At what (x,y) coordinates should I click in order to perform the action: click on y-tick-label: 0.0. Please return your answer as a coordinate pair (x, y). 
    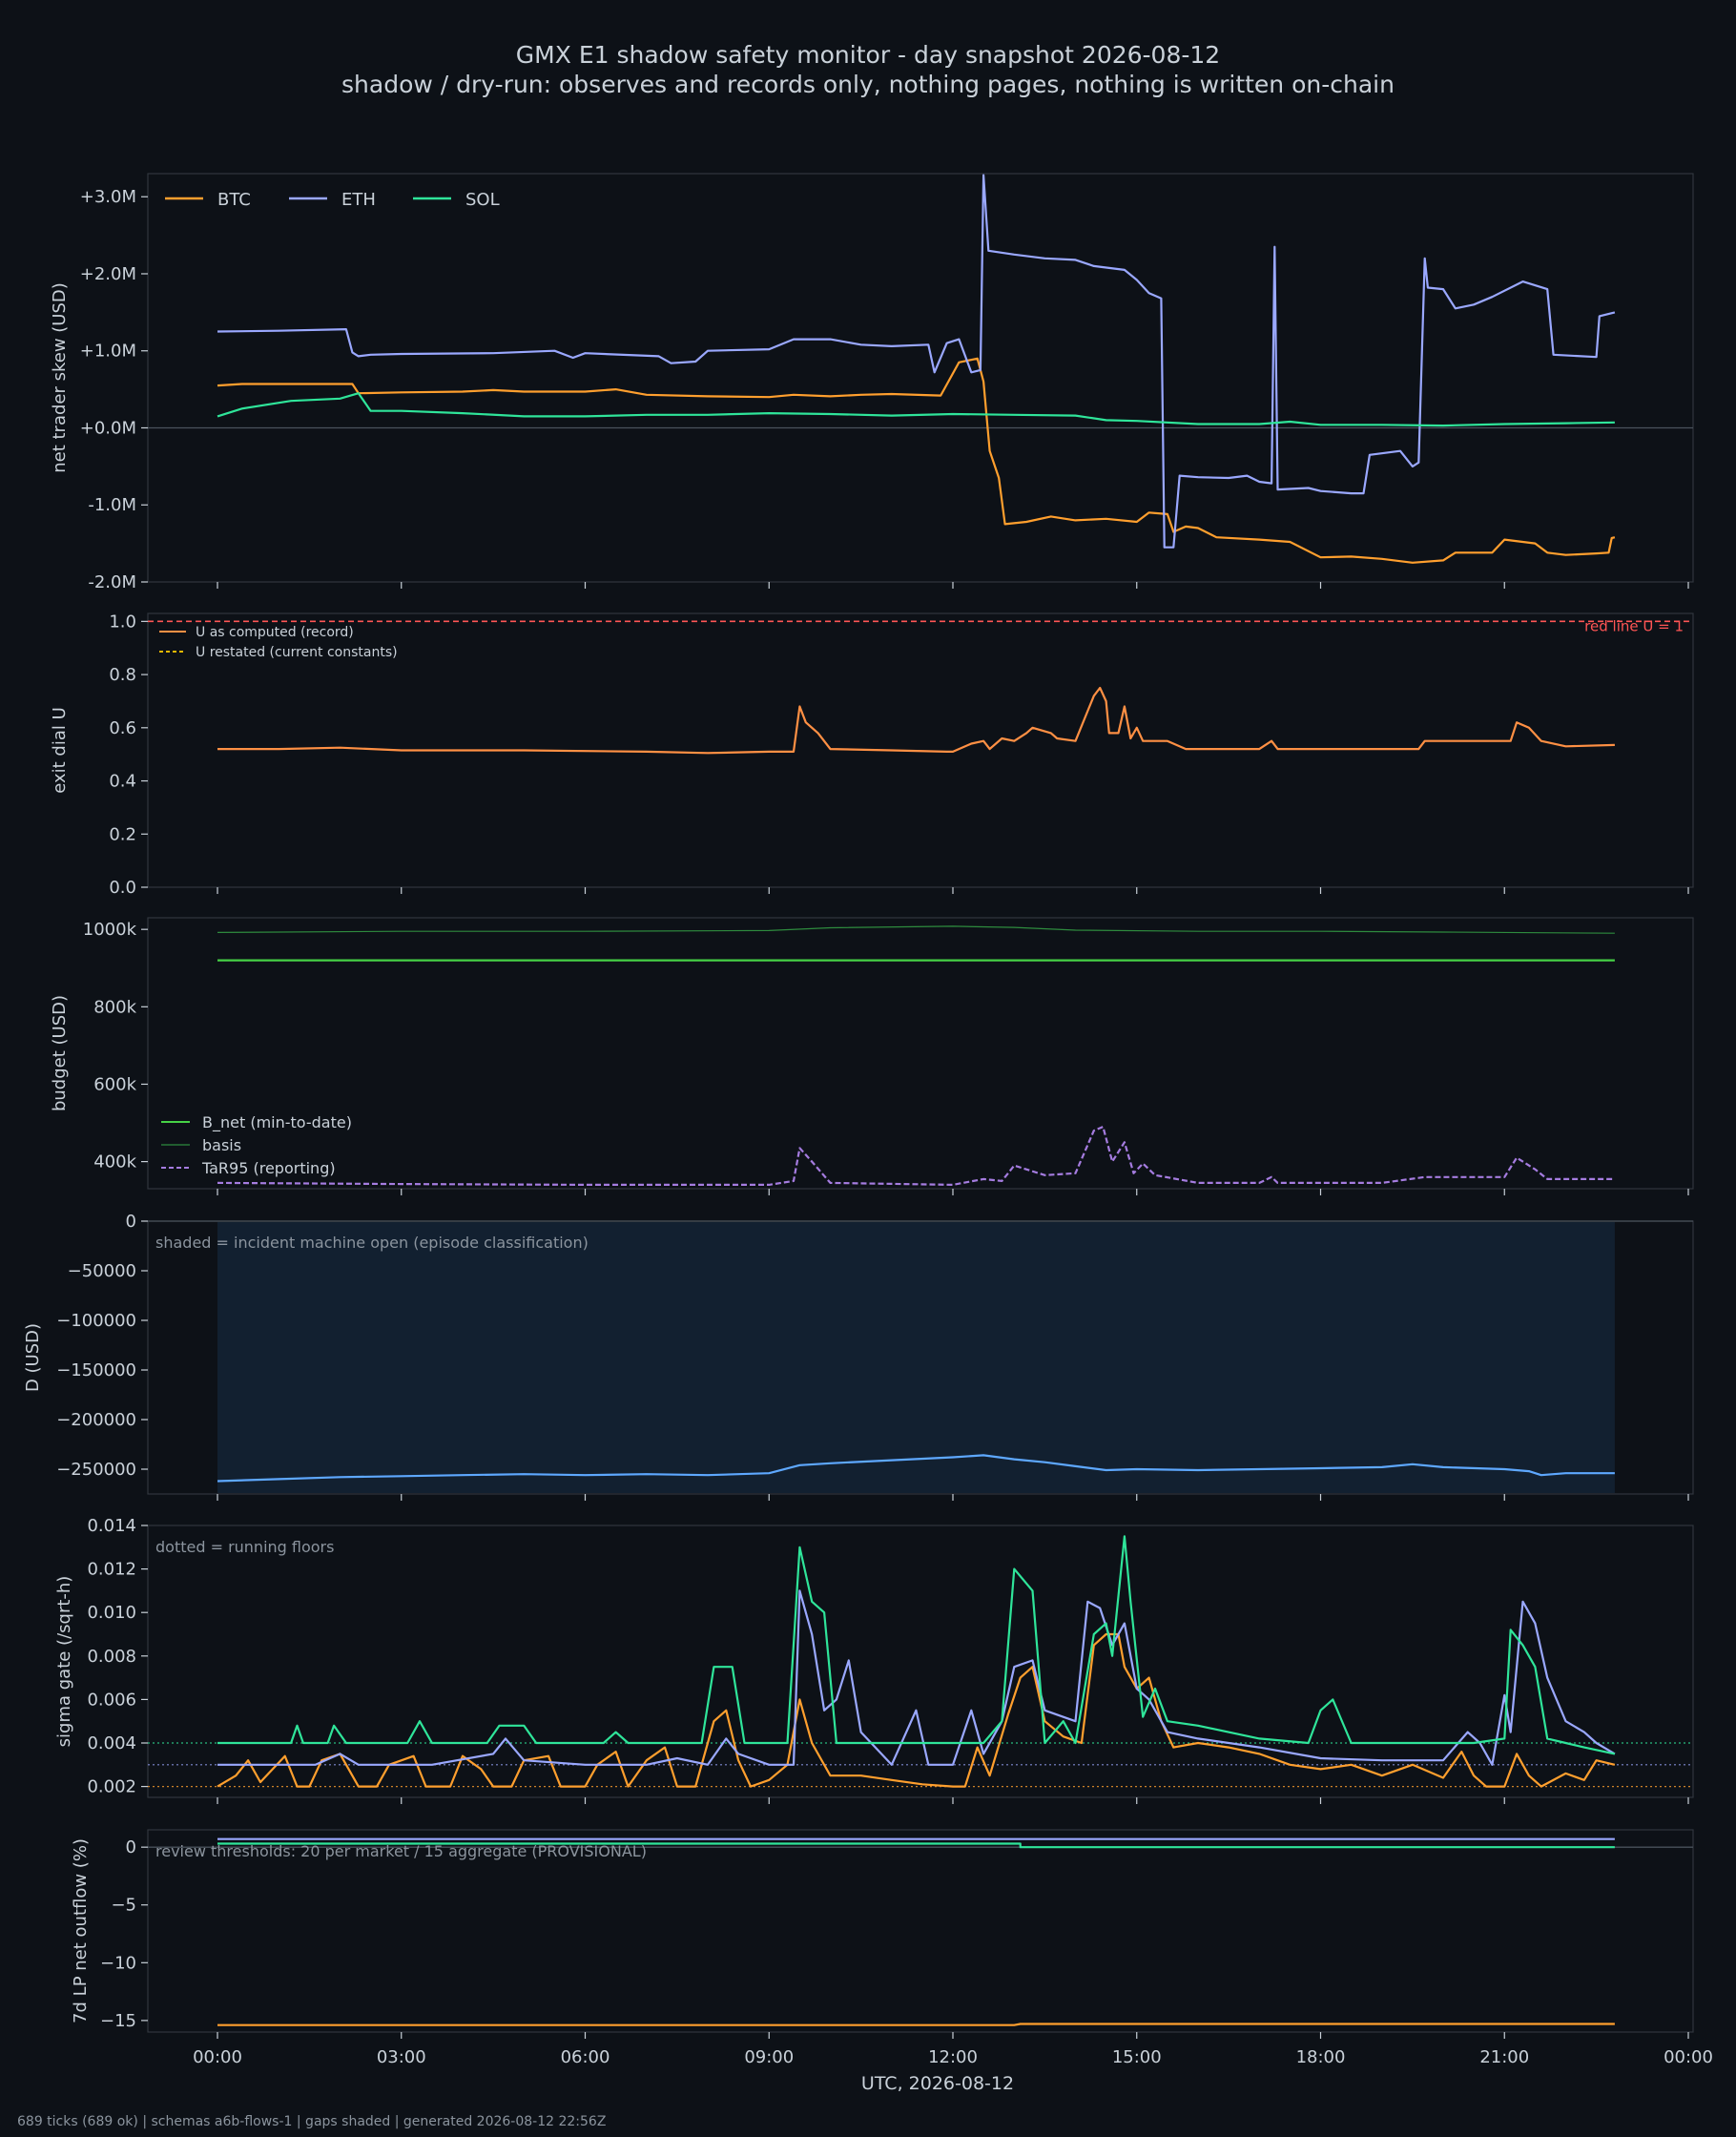
    Looking at the image, I should click on (122, 888).